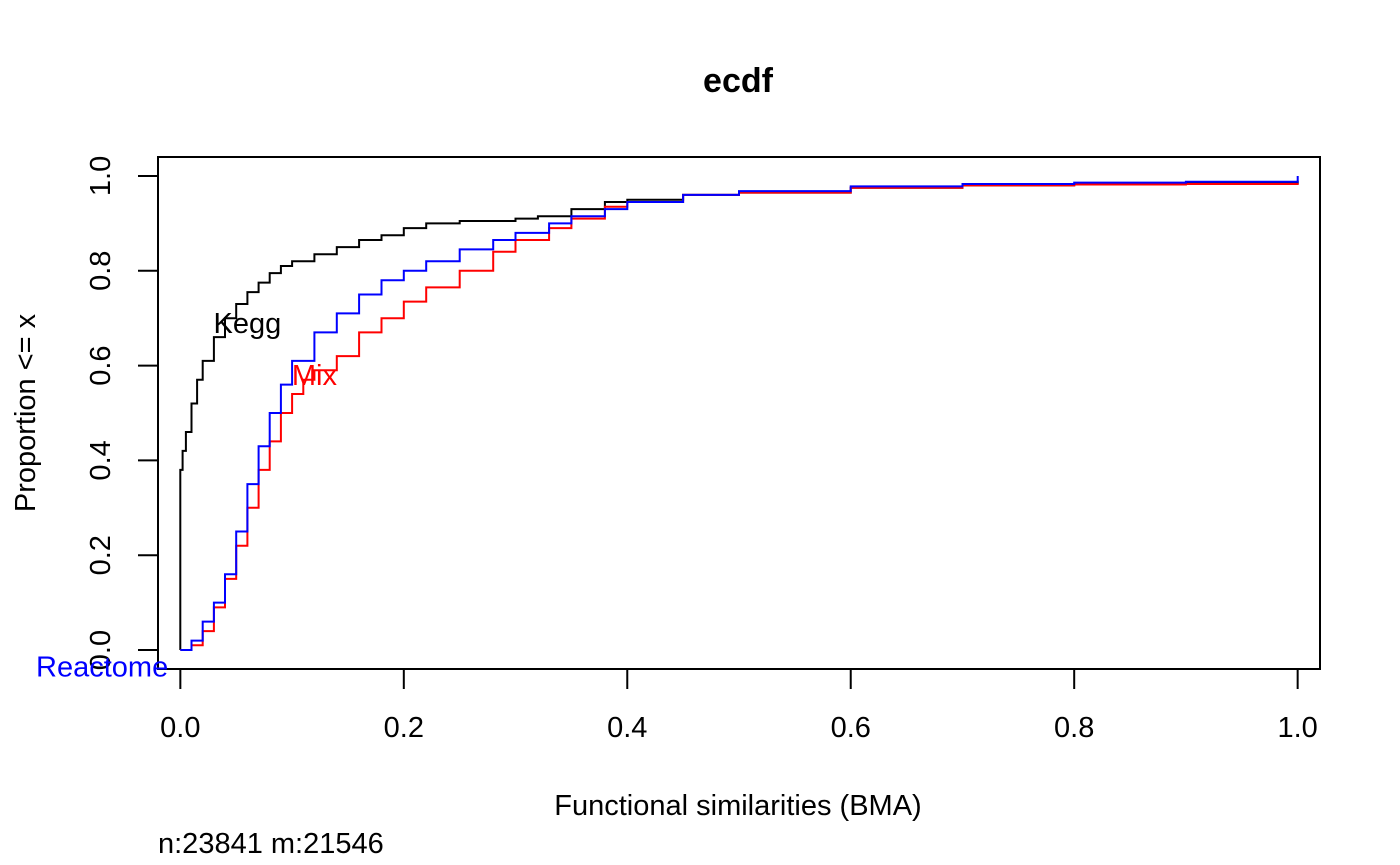 The height and width of the screenshot is (865, 1400). I want to click on series-label-kegg: Kegg, so click(248, 324).